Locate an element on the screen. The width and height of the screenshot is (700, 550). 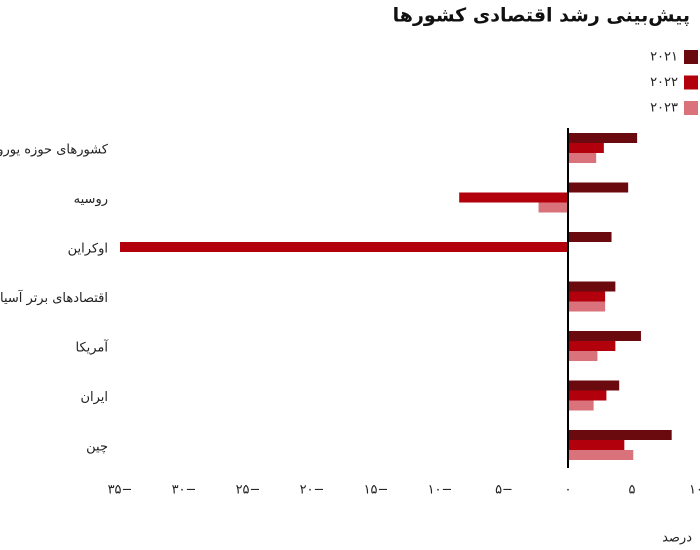
x-tick-label: ۵− is located at coordinates (504, 490).